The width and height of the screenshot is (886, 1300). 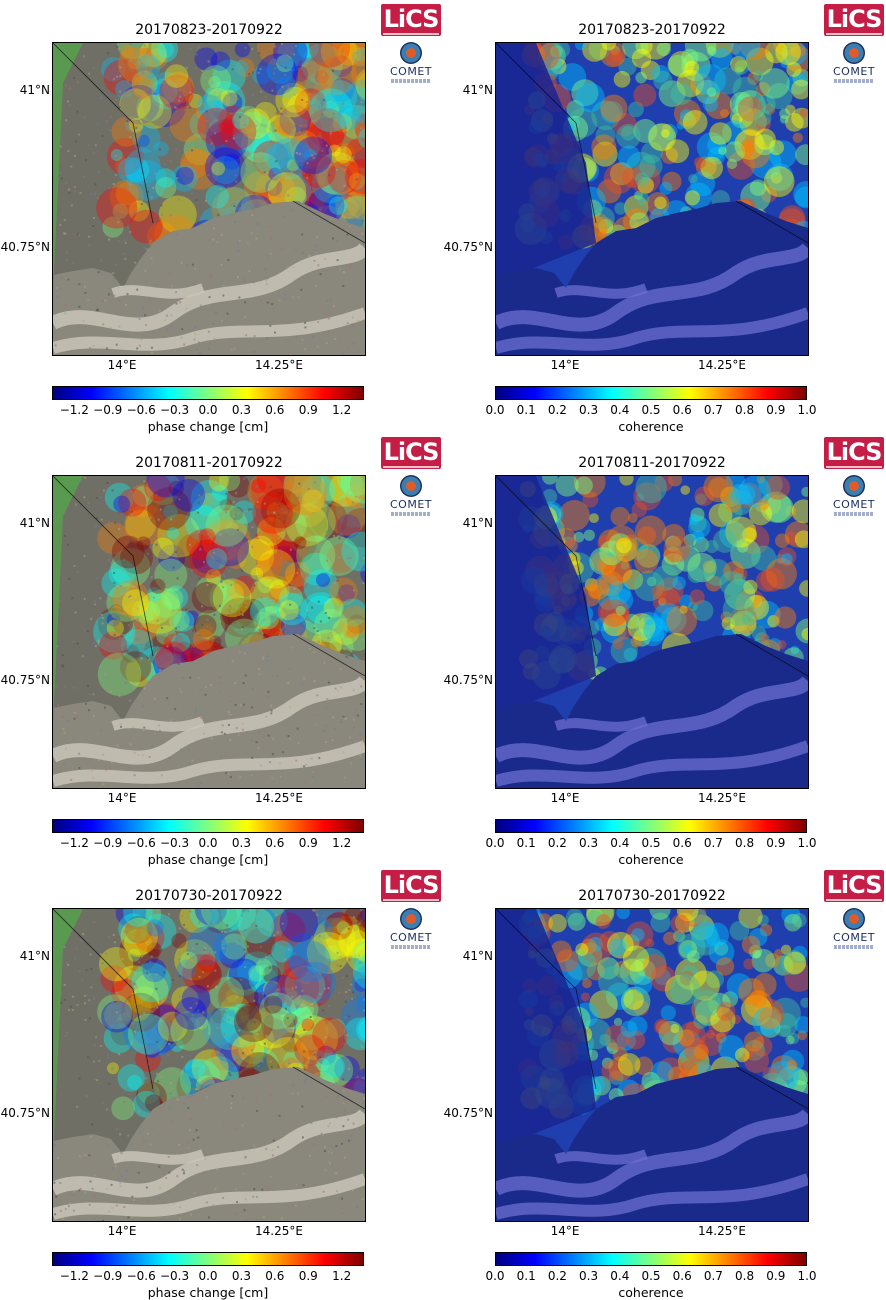 What do you see at coordinates (107, 1276) in the screenshot?
I see `colorbar-tick-label: −0.9` at bounding box center [107, 1276].